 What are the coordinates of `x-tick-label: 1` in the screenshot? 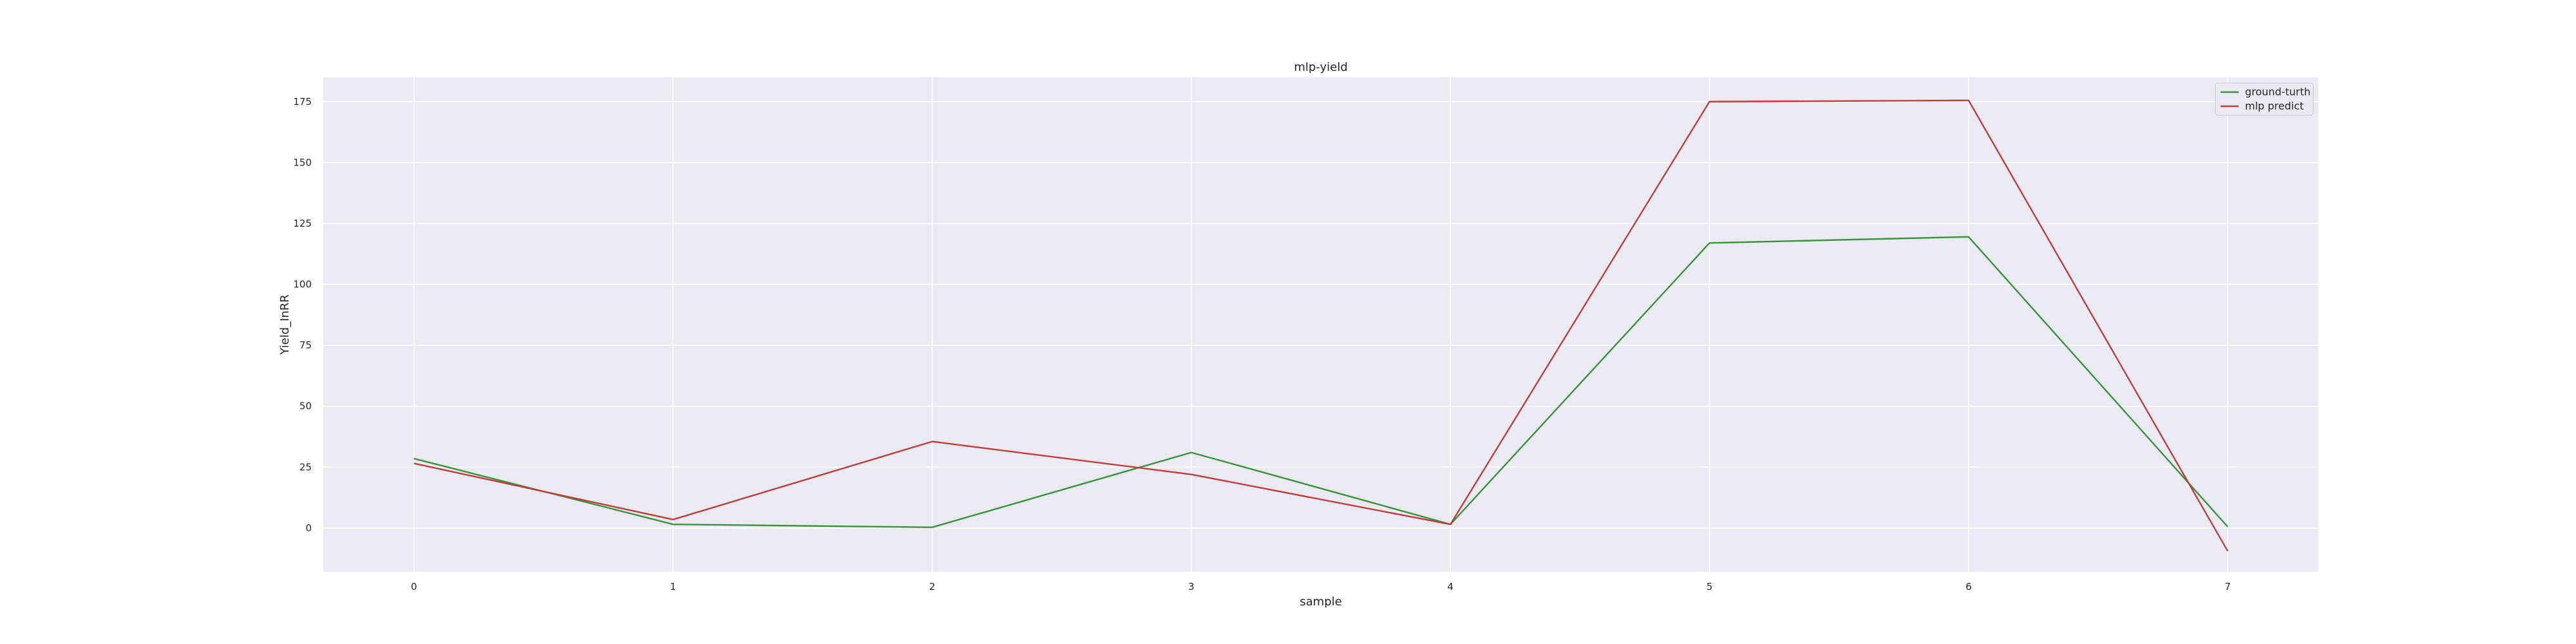 It's located at (673, 587).